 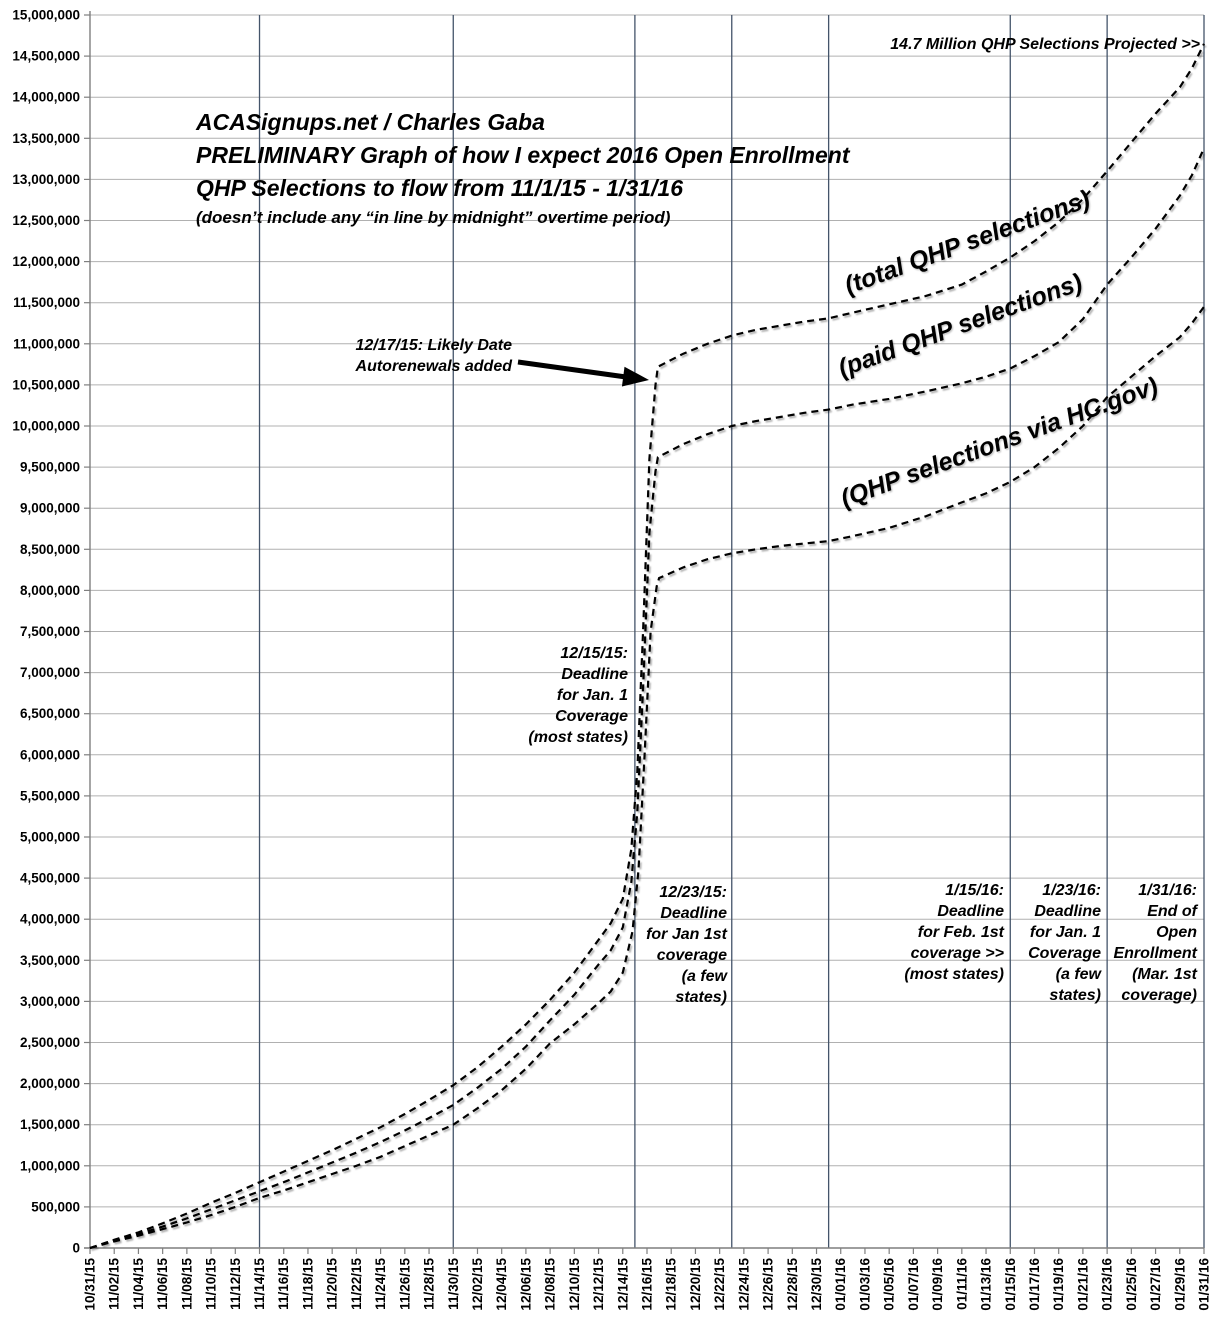 I want to click on series-label-2: (QHP selections via HC.gov), so click(x=999, y=442).